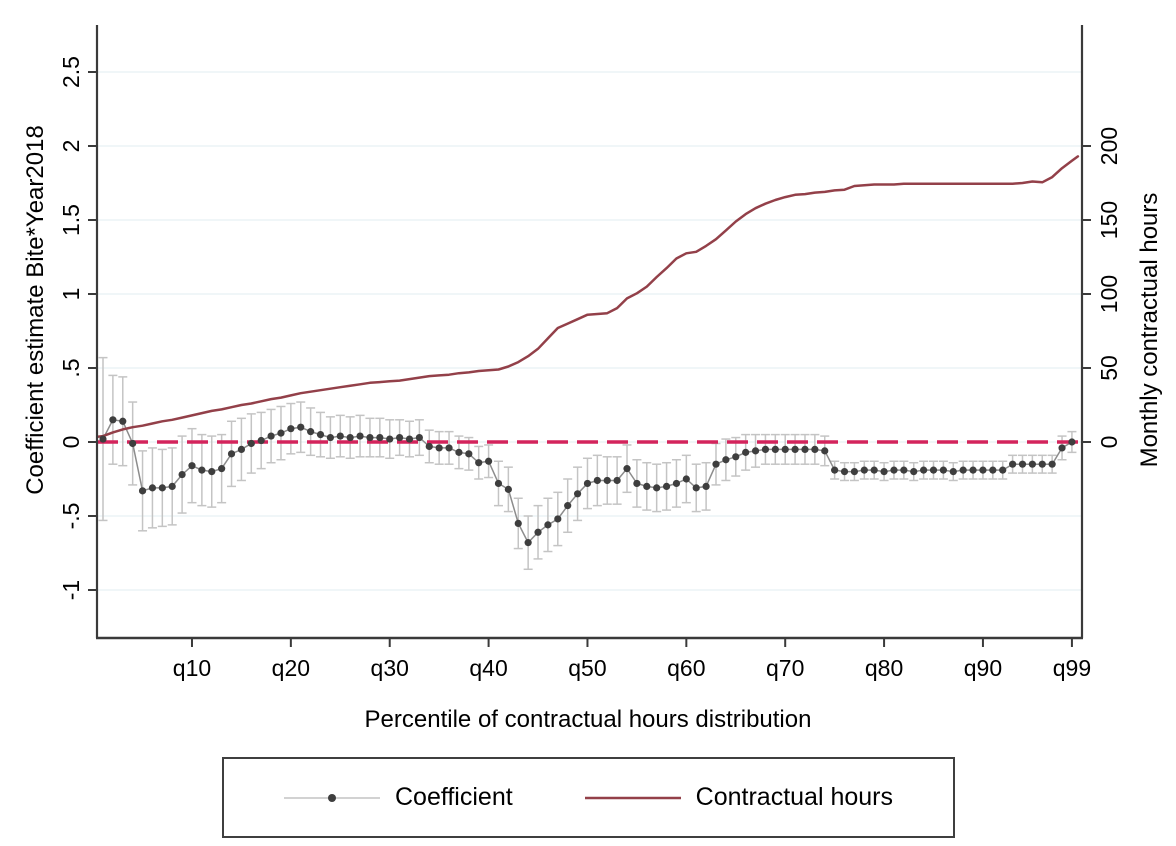 This screenshot has width=1176, height=846. I want to click on legend-item-coefficient: Coefficient, so click(398, 797).